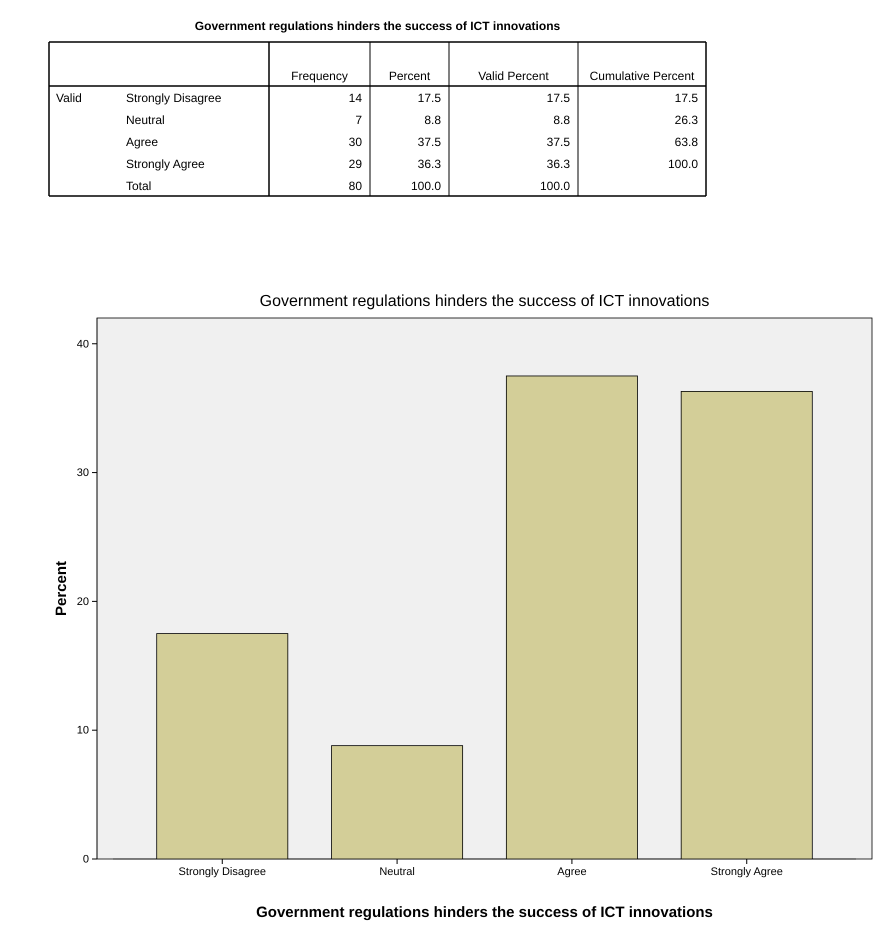 This screenshot has width=887, height=948. Describe the element at coordinates (358, 120) in the screenshot. I see `data-label: 7` at that location.